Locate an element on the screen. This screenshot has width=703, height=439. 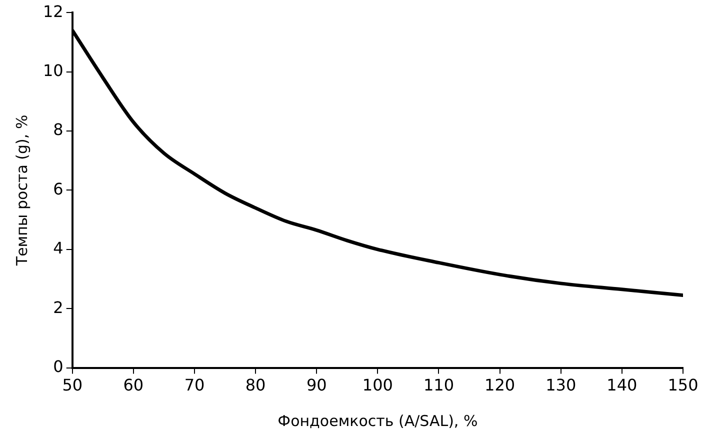
x-tick-label: 90 is located at coordinates (316, 385).